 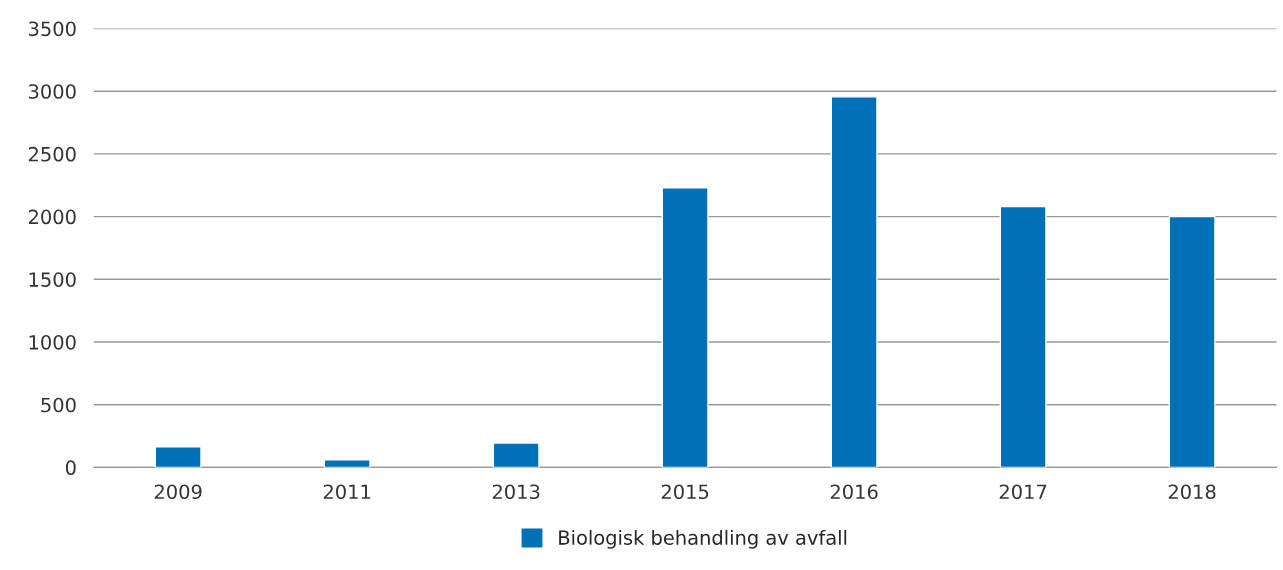 I want to click on x-tick-label: 2009, so click(x=178, y=492).